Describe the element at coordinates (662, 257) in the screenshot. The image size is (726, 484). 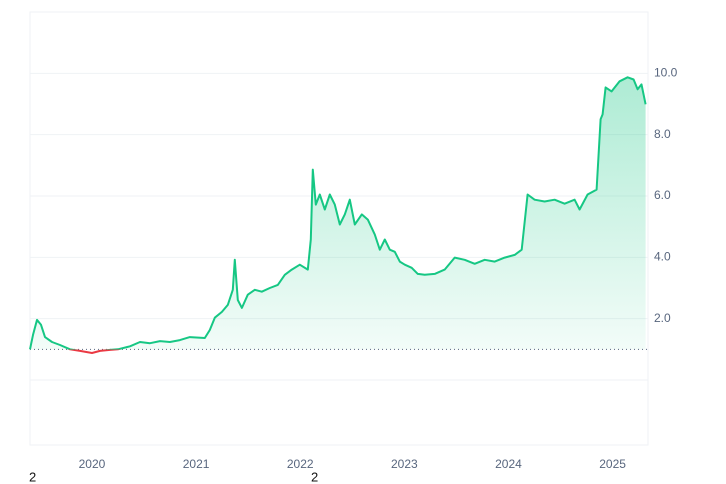
I see `y-tick-label: 4.0` at that location.